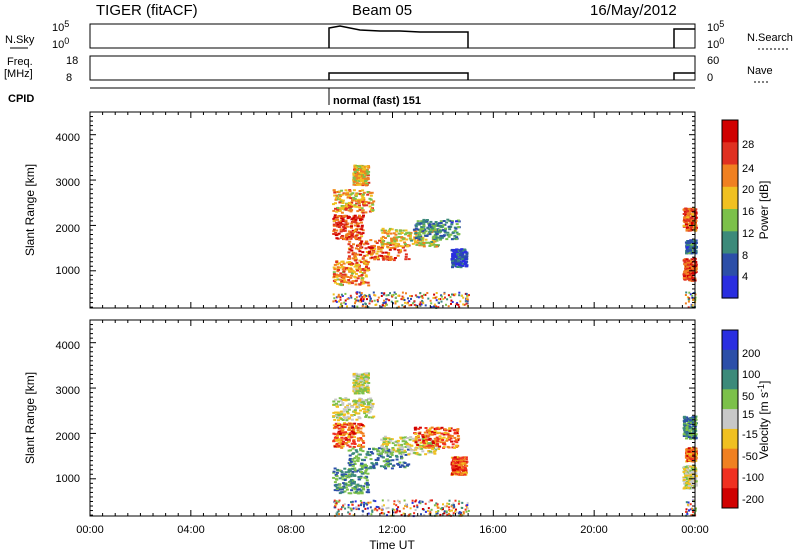  Describe the element at coordinates (515, 445) in the screenshot. I see `velocity-scatter-cells` at that location.